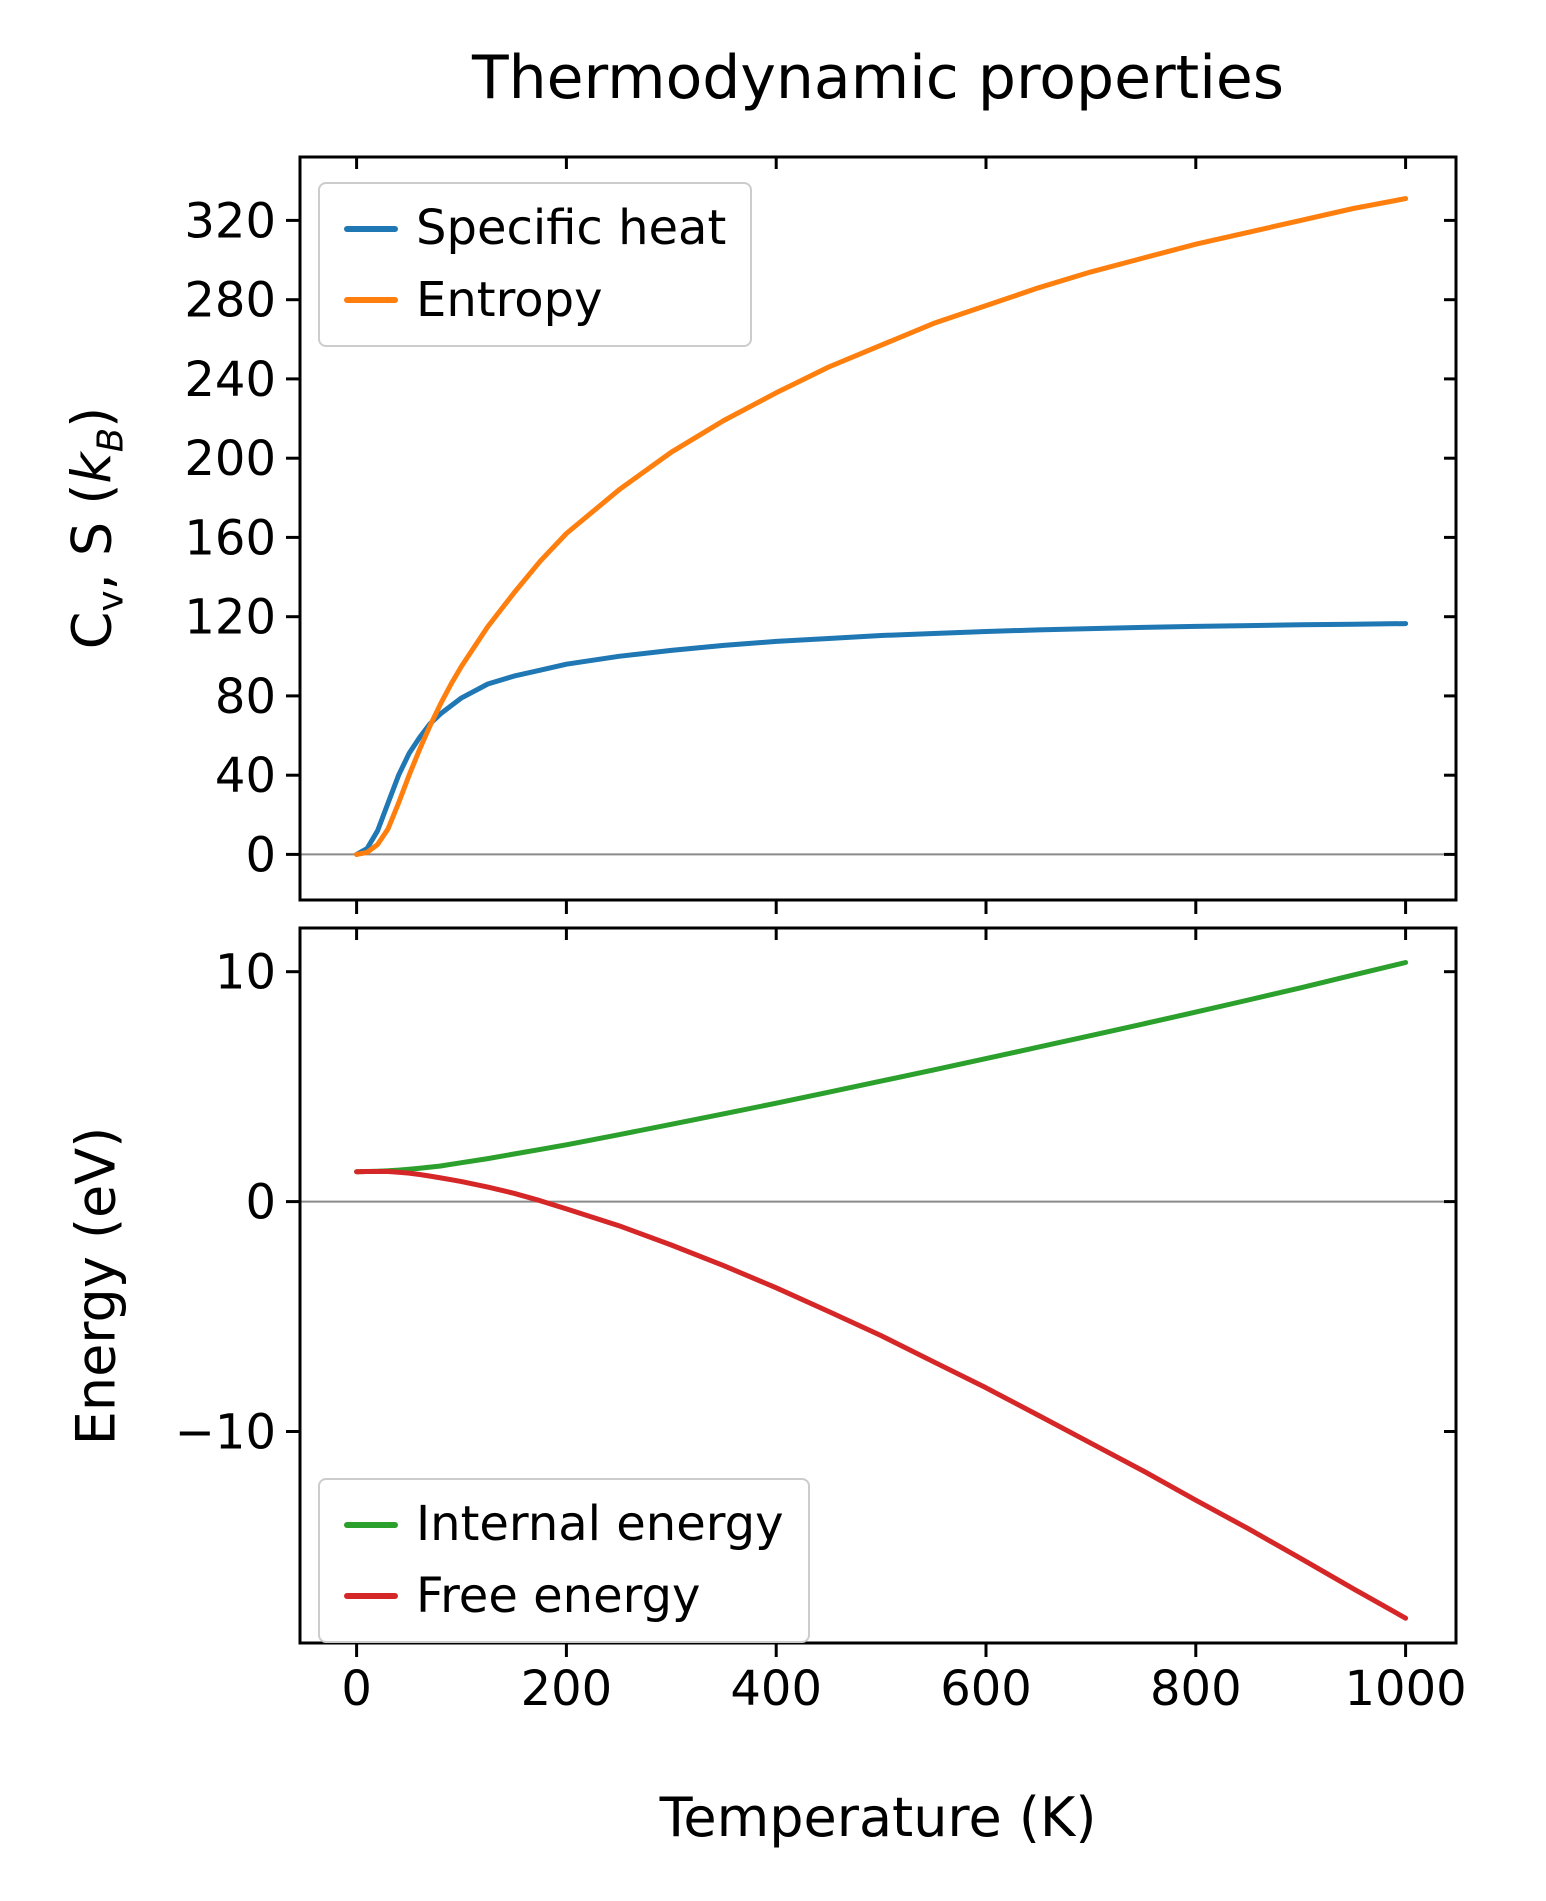  I want to click on y-tick-label: 280, so click(230, 301).